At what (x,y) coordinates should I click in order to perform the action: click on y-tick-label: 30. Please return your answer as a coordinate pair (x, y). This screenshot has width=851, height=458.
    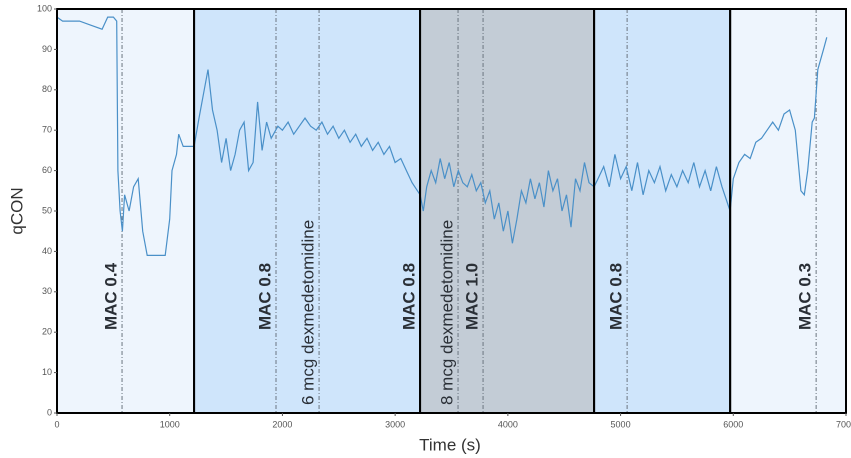
    Looking at the image, I should click on (47, 291).